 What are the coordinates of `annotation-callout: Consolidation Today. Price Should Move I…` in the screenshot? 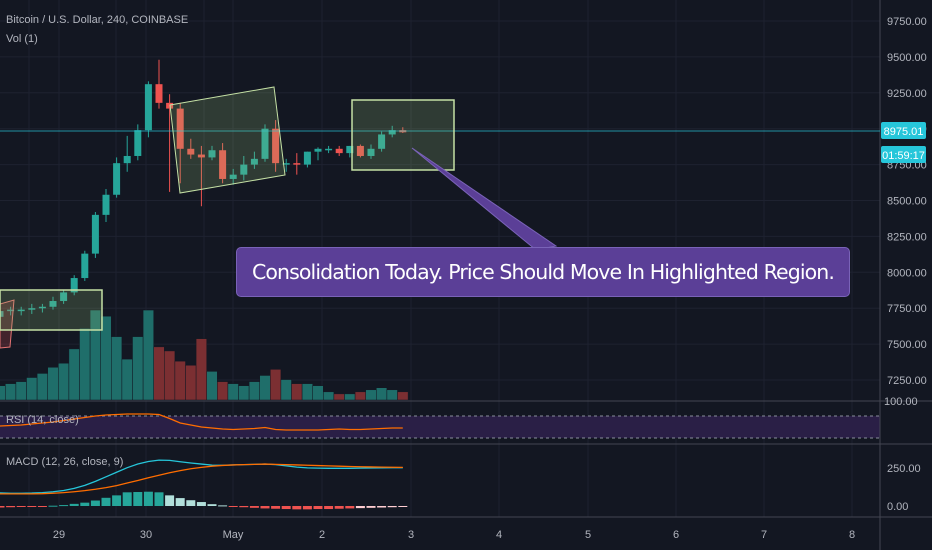 It's located at (543, 272).